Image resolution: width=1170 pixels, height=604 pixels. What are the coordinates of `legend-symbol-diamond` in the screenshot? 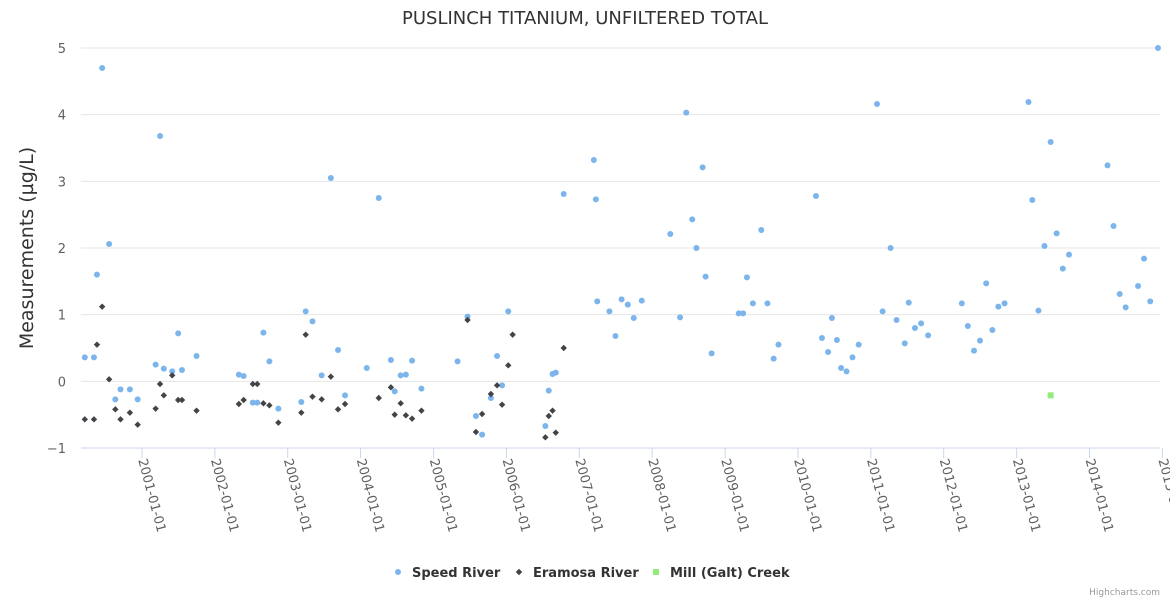 It's located at (519, 572).